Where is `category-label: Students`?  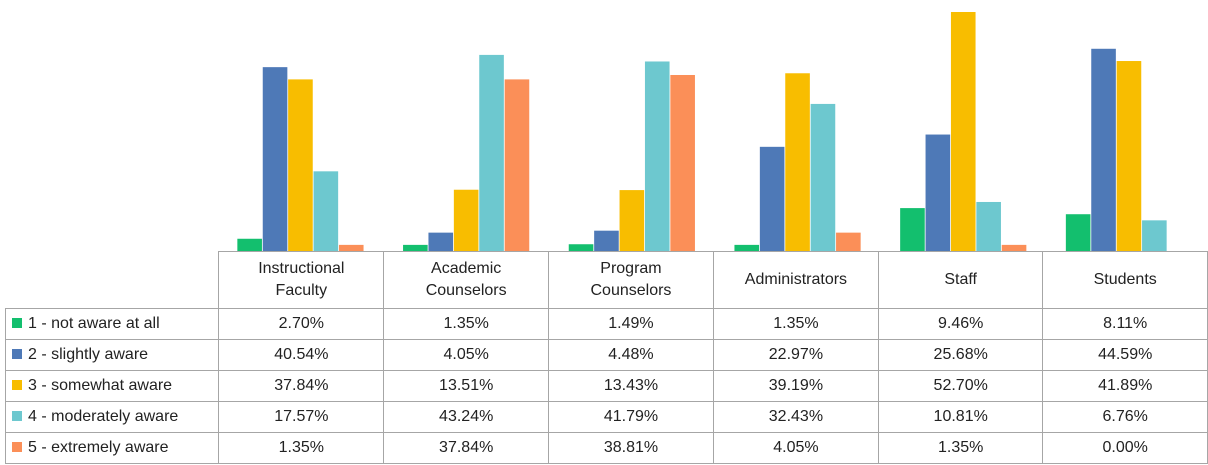
category-label: Students is located at coordinates (1125, 279).